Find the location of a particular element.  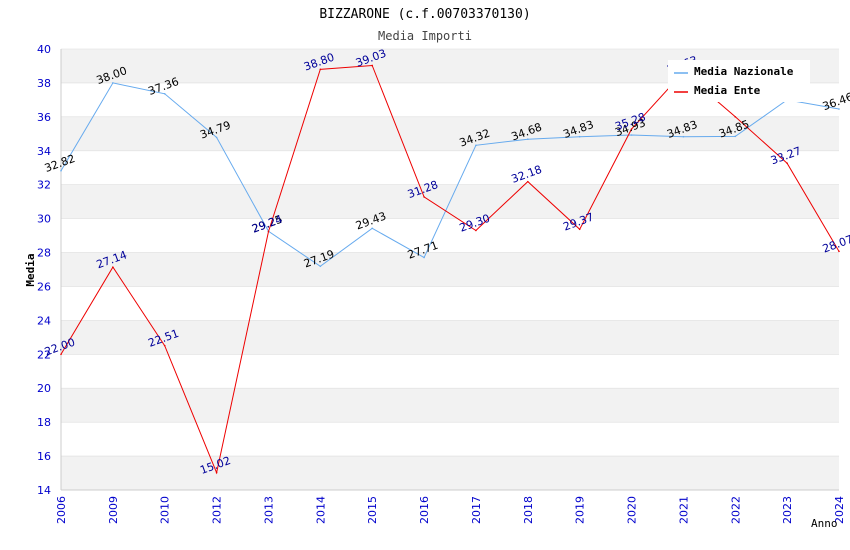

x-tick-label: 2019 is located at coordinates (580, 510).